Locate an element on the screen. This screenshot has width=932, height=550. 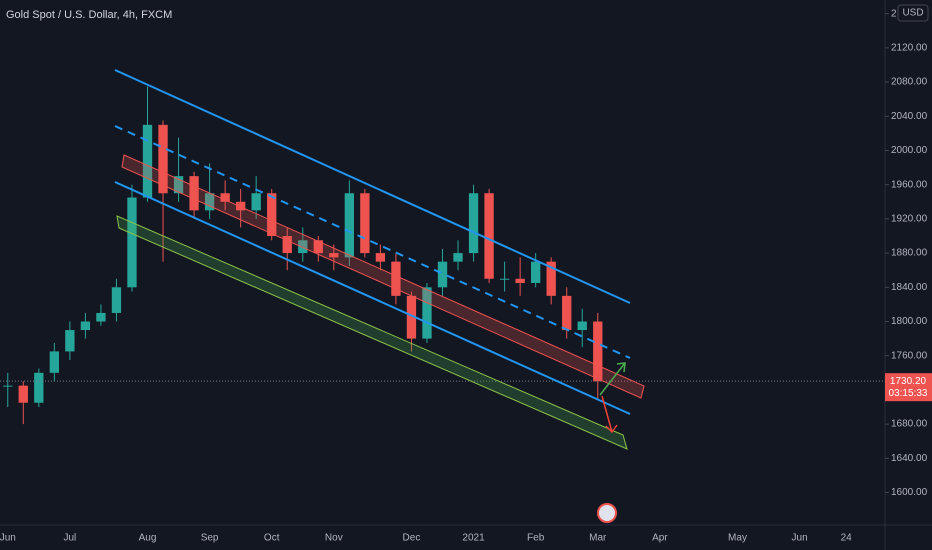
y-tick-label: 1840.00 is located at coordinates (909, 287).